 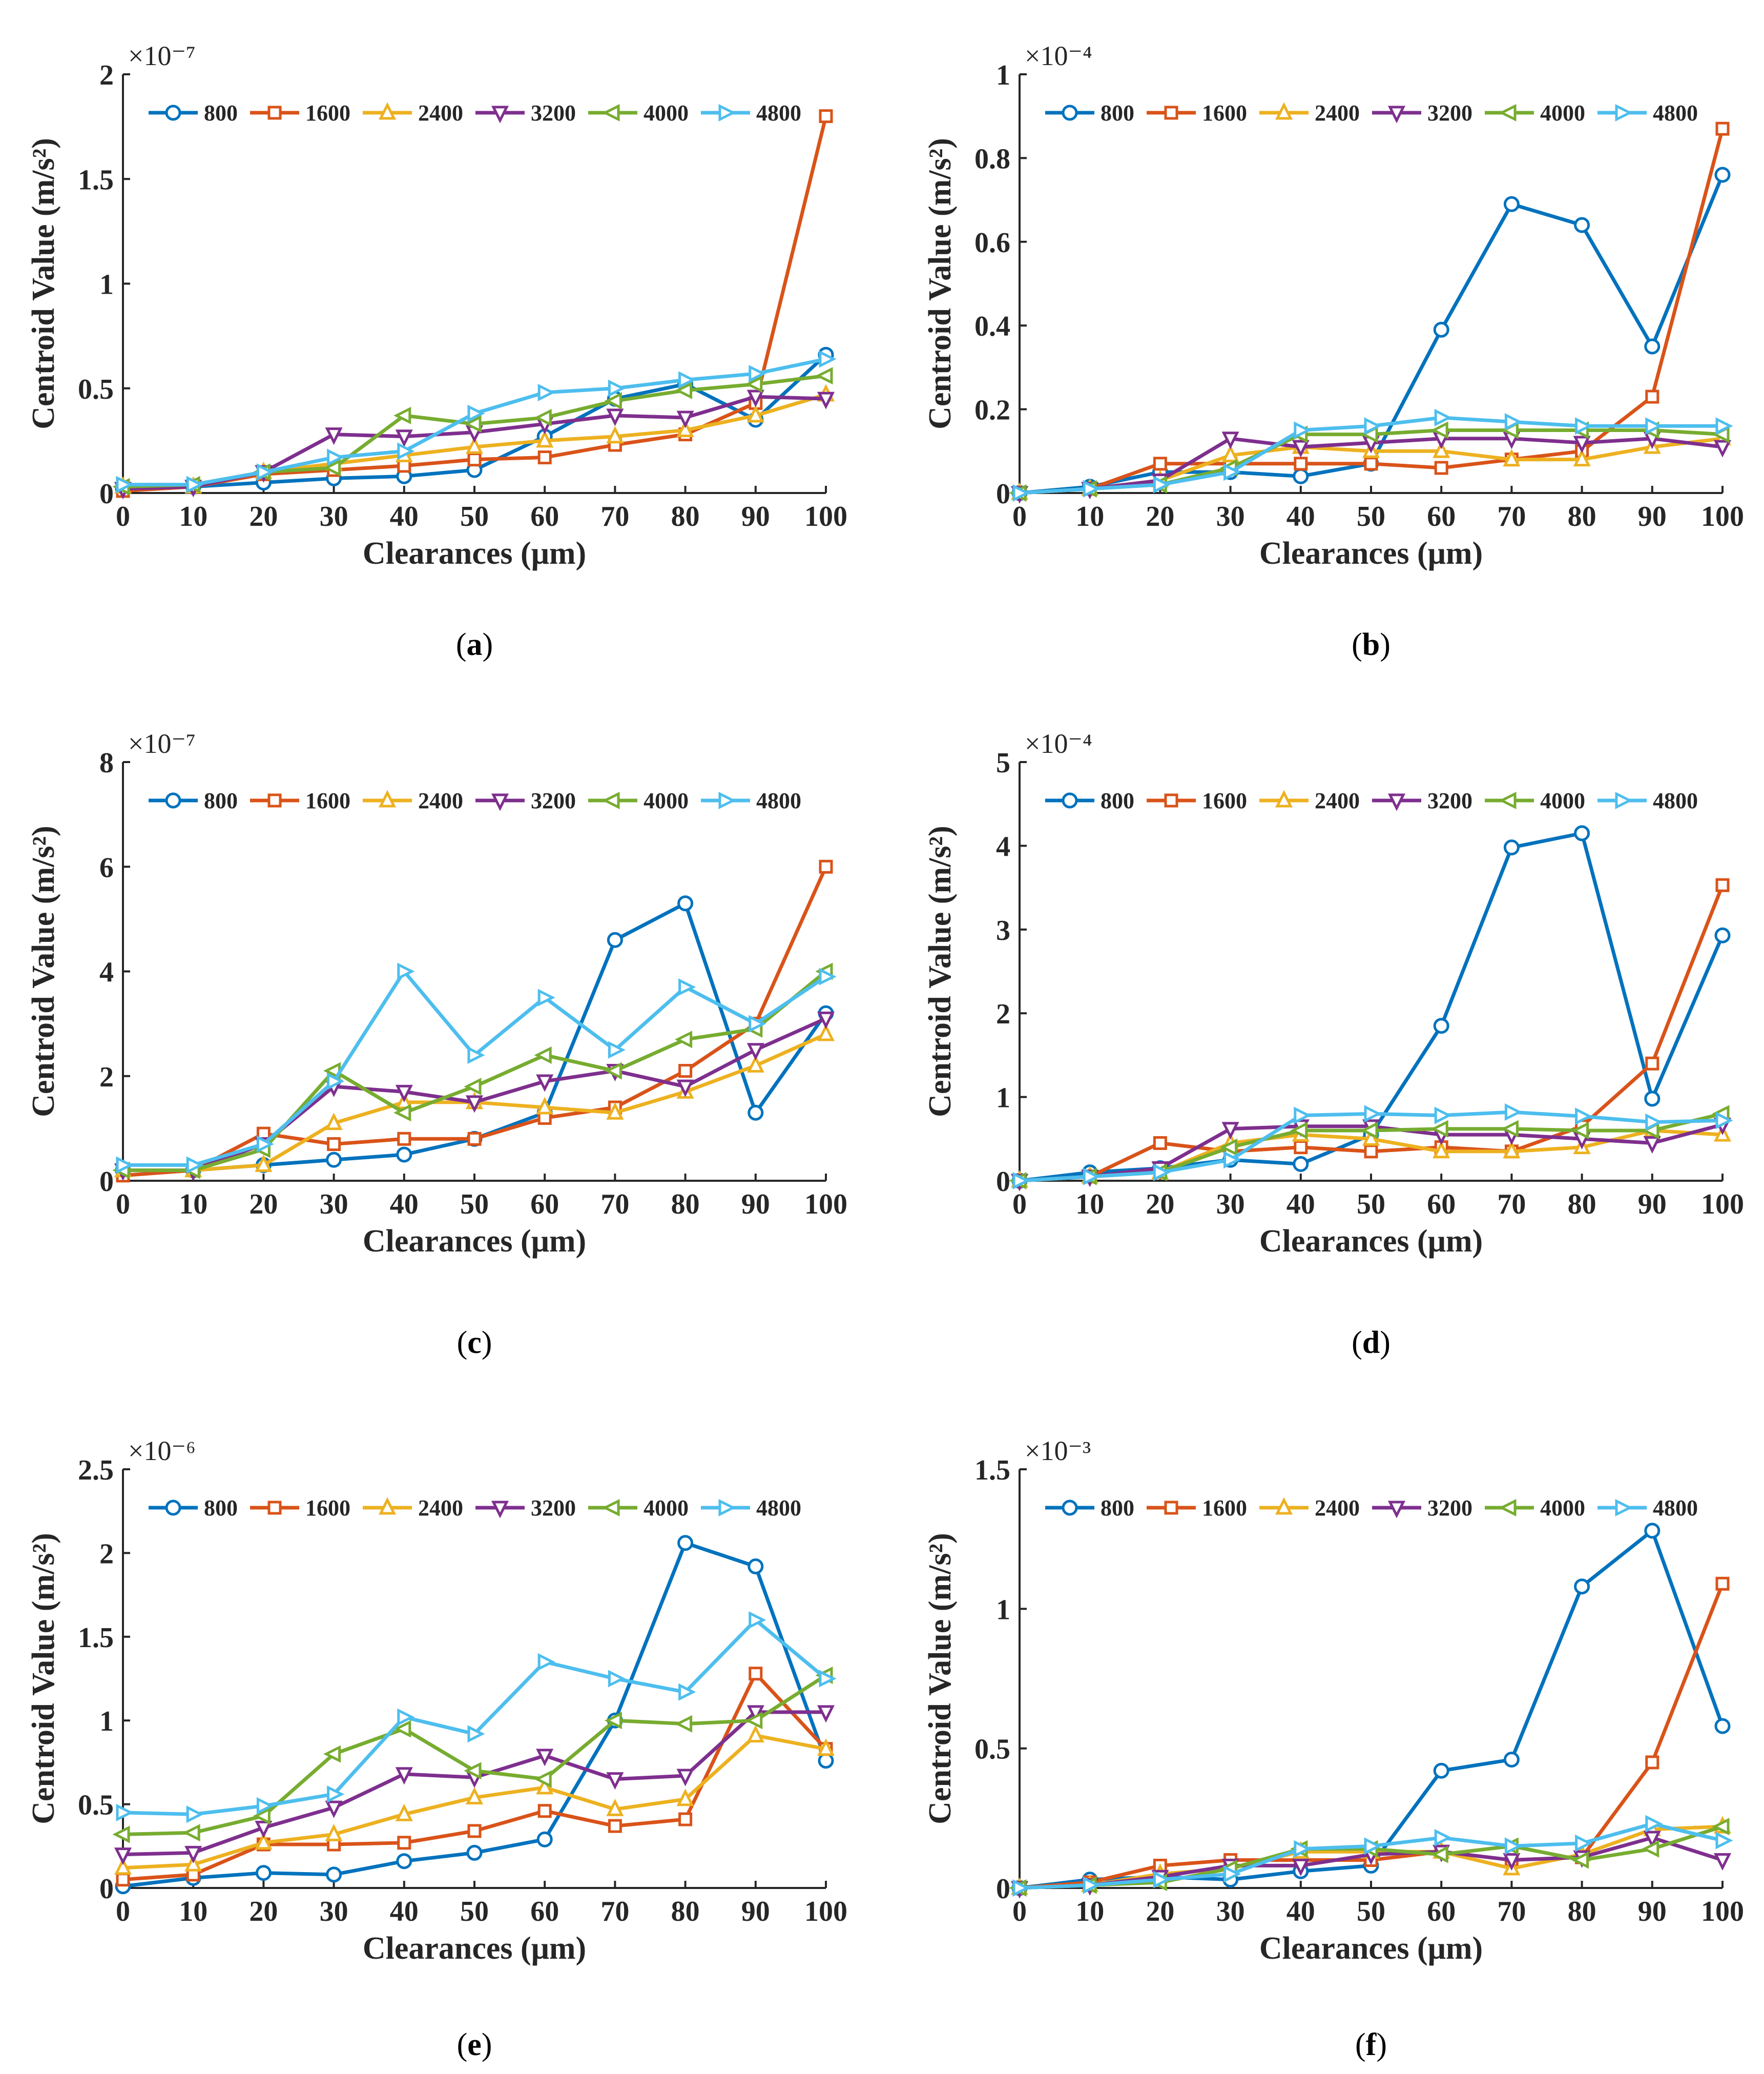 I want to click on y-exponent-label: ×10⁻³, so click(x=1058, y=1450).